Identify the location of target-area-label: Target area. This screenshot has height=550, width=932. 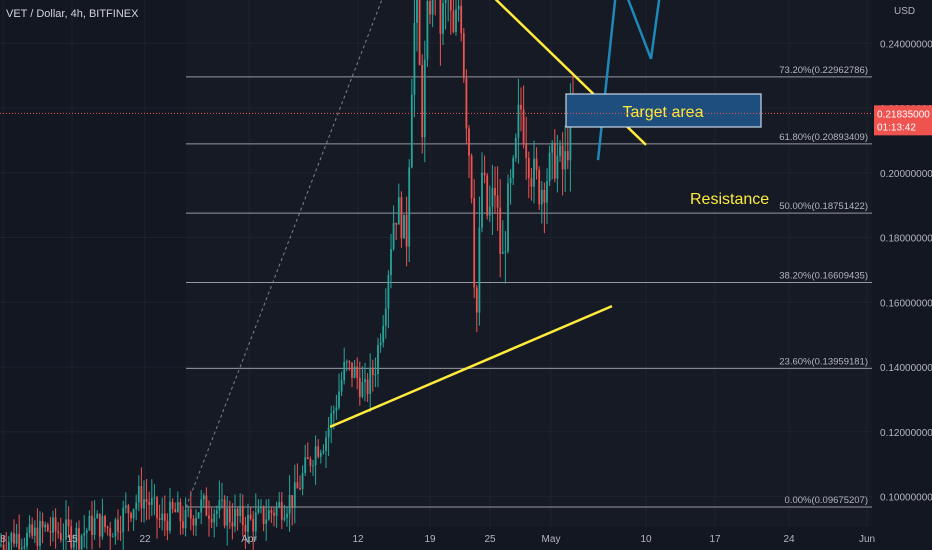
(663, 112).